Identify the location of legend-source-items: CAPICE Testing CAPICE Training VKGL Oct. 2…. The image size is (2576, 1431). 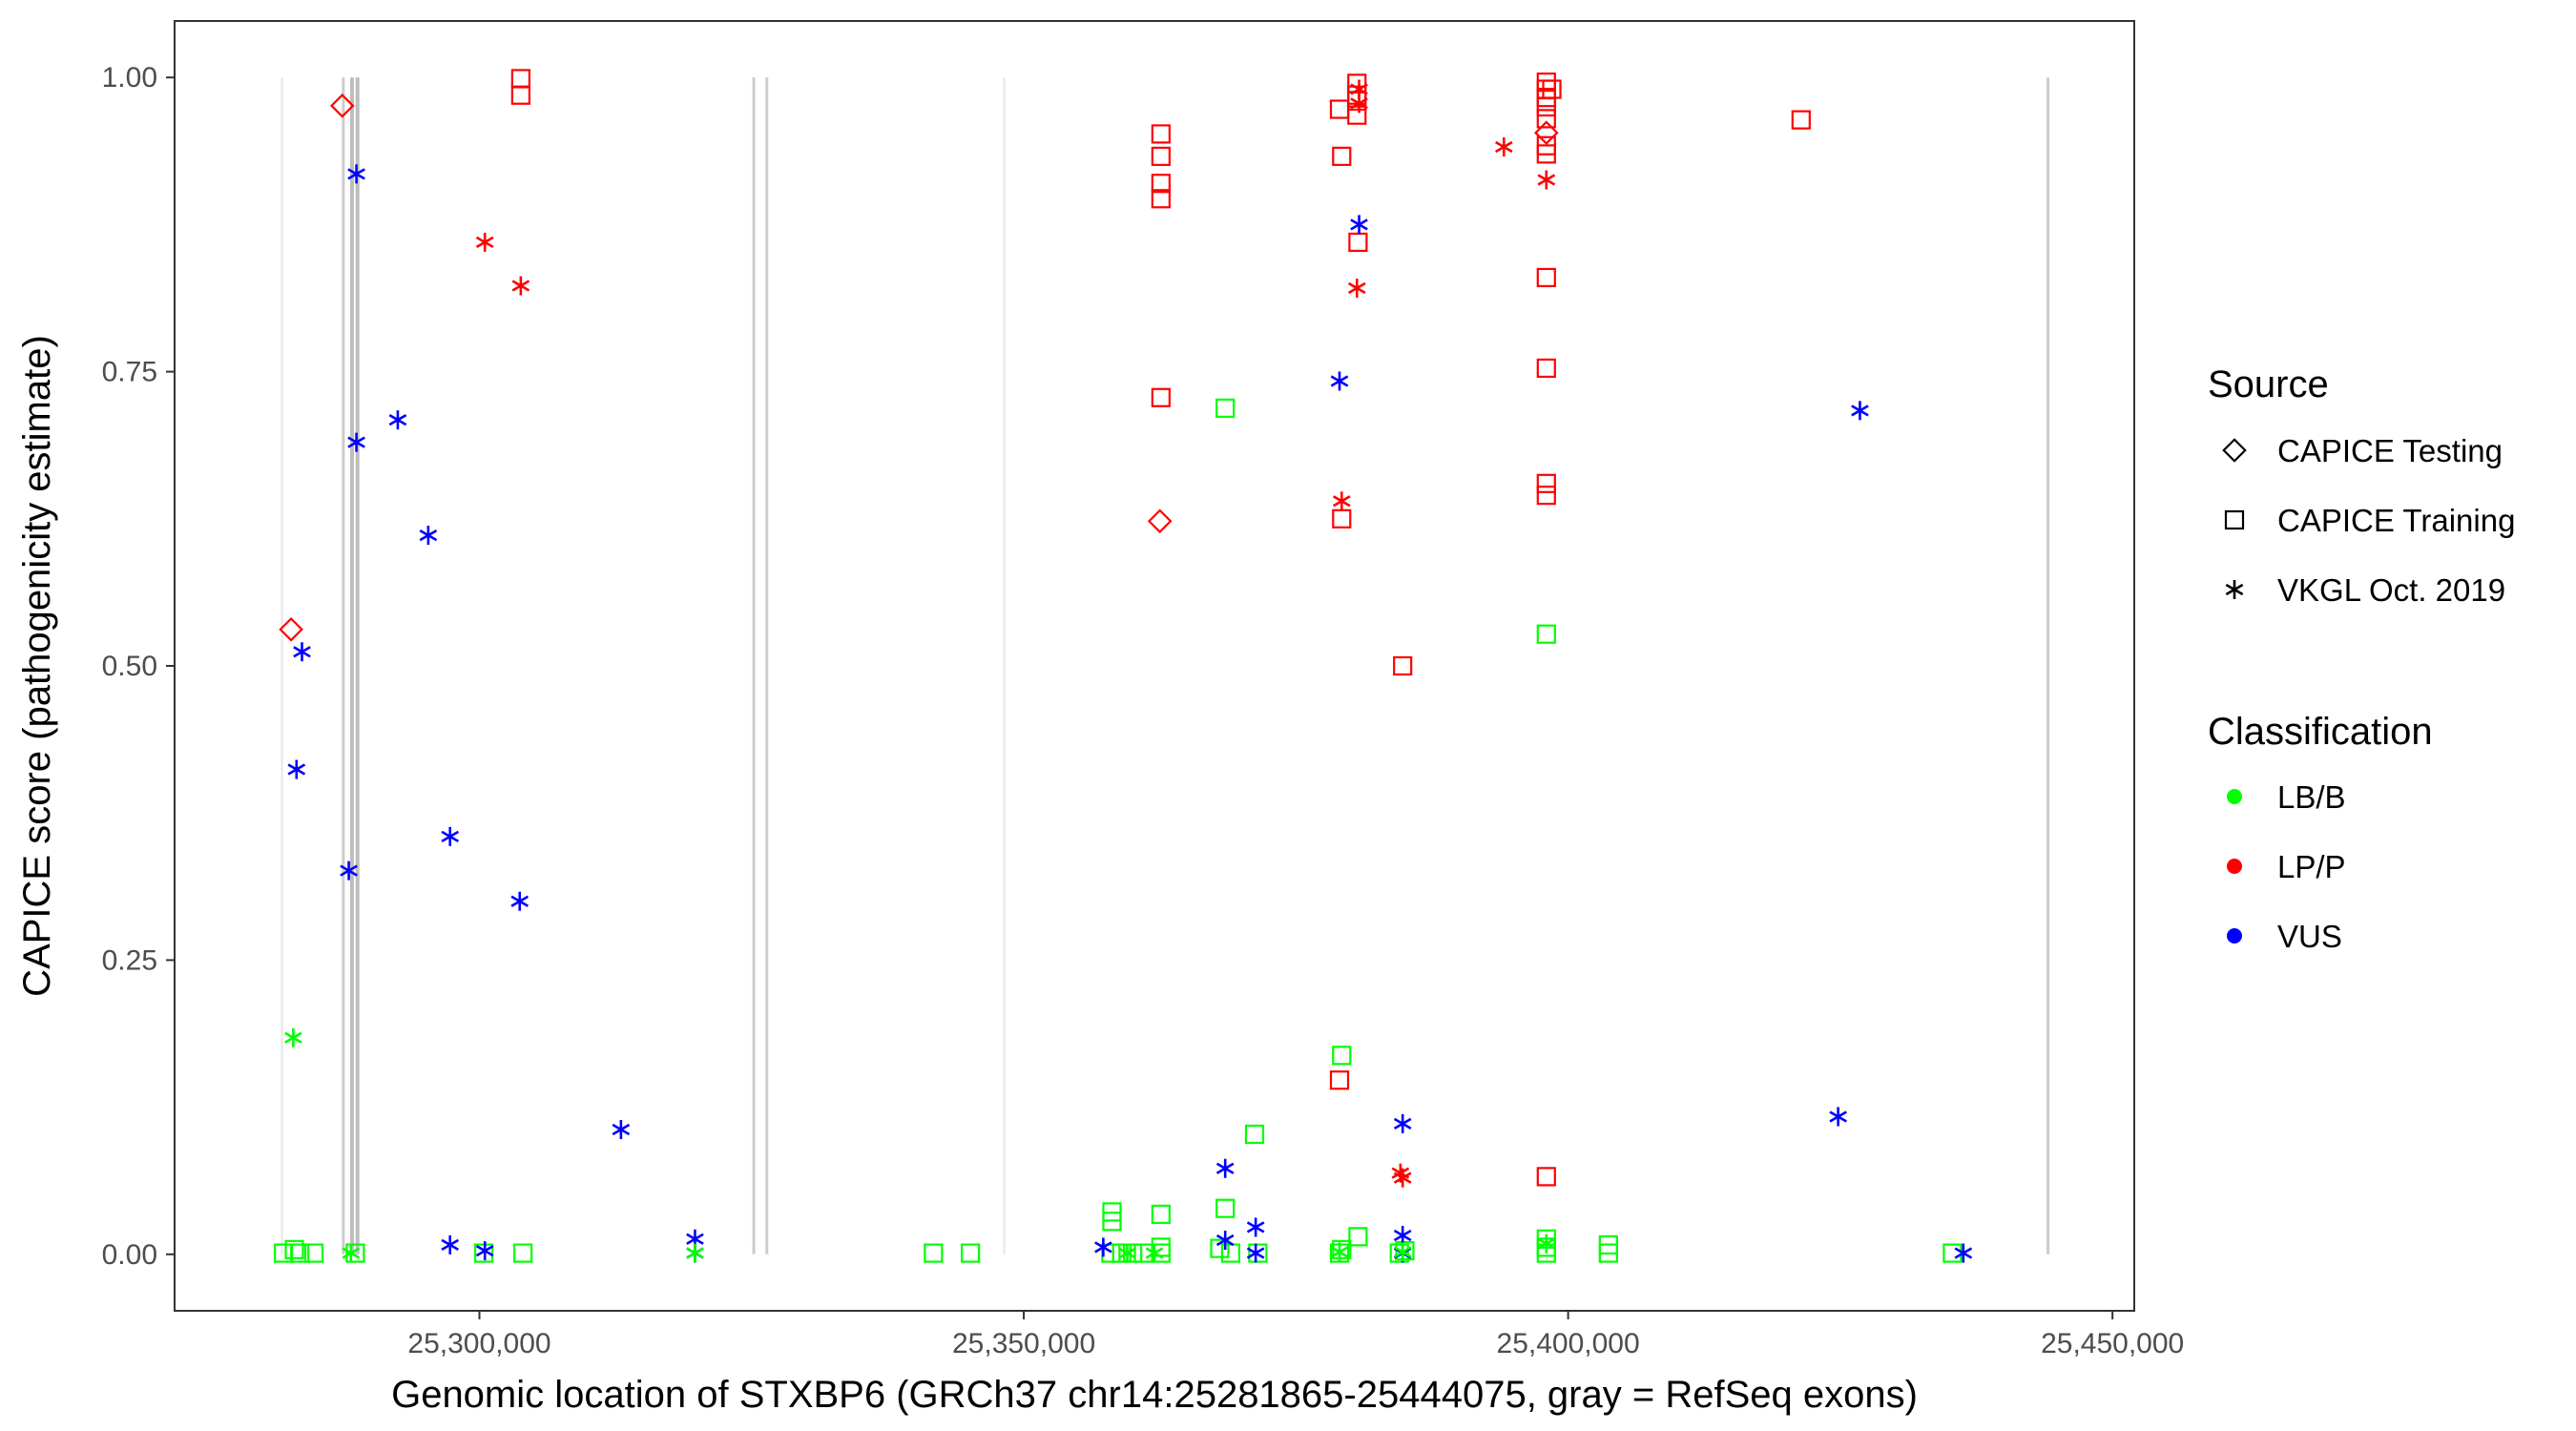
(2368, 520).